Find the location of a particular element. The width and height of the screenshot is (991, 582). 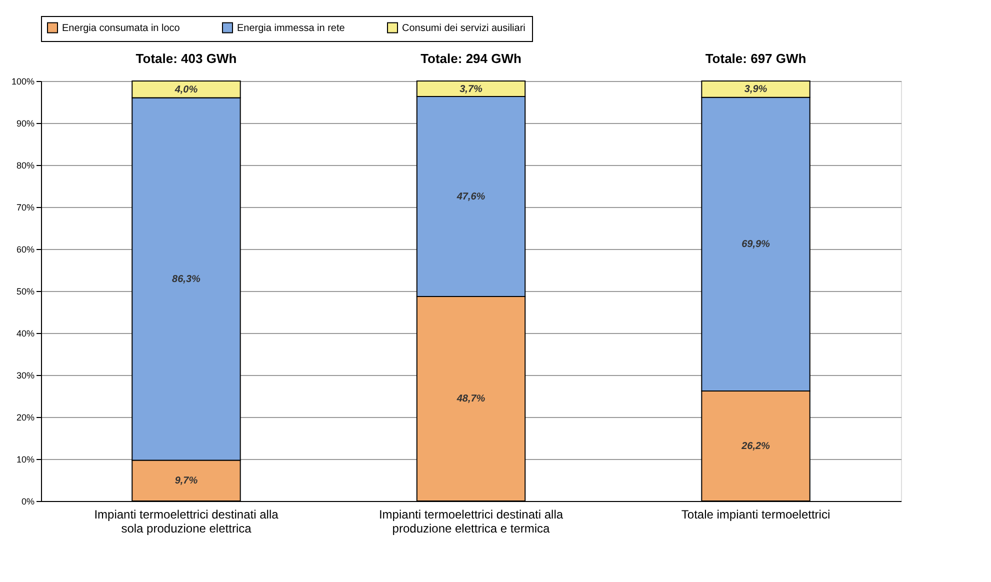

data-label: 9,7% is located at coordinates (186, 481).